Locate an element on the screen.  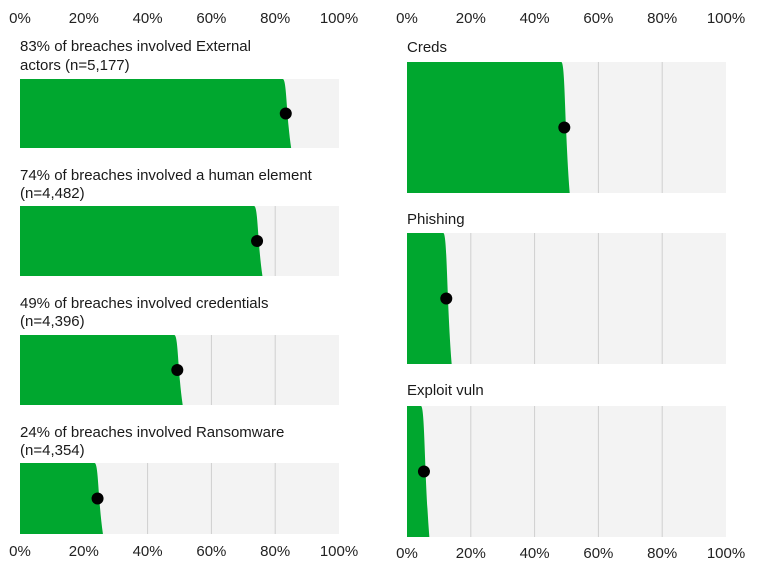
panel-title: 24% of breaches involved Ransomware is located at coordinates (152, 432).